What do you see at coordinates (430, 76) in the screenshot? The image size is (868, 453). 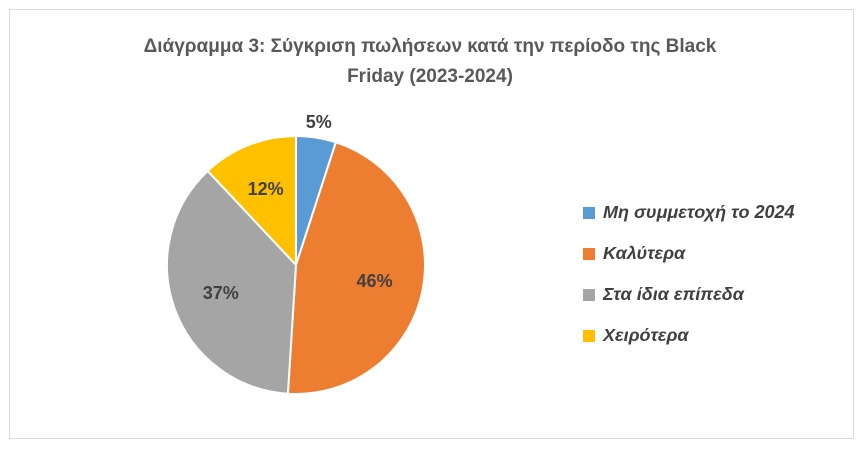 I see `chart-title-line-2: Friday (2023-2024)` at bounding box center [430, 76].